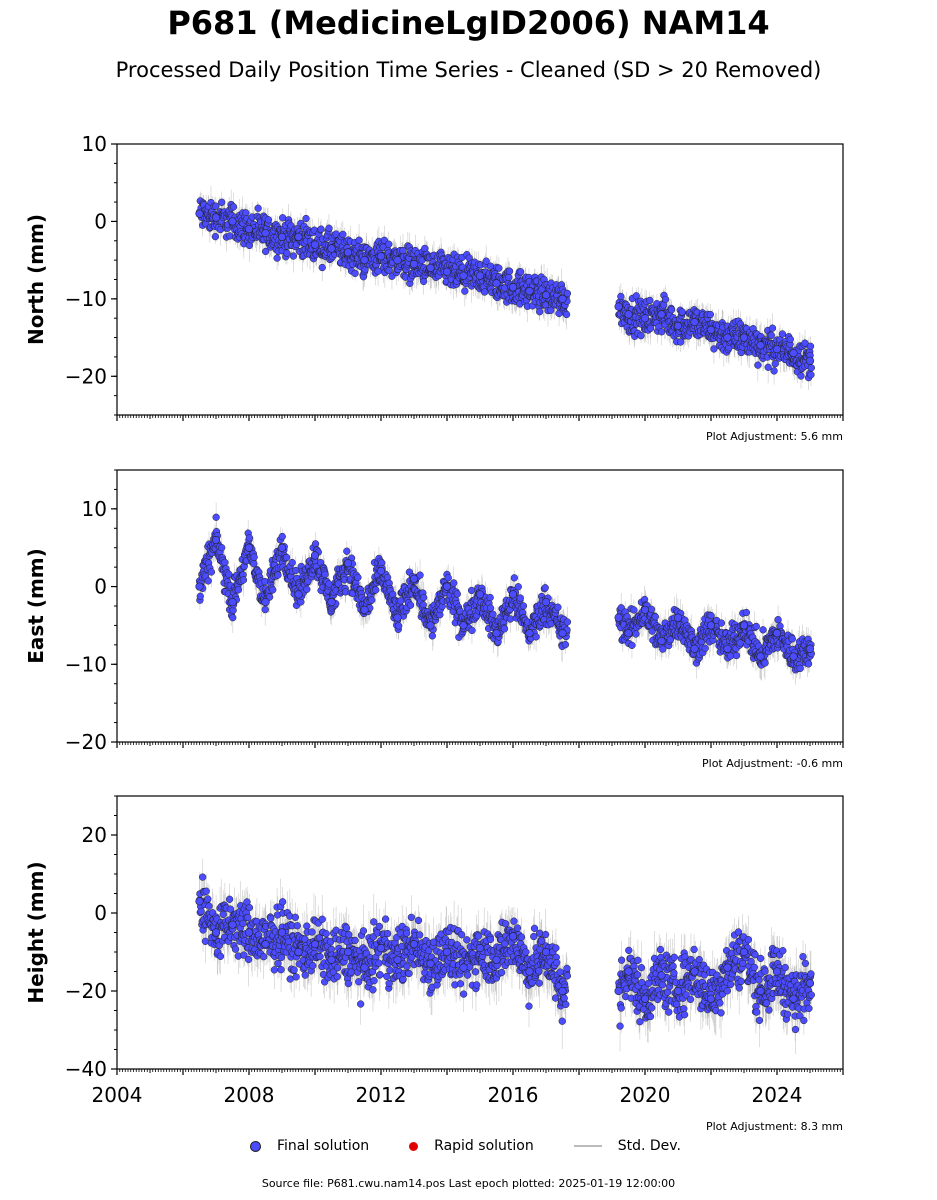 The height and width of the screenshot is (1200, 937). I want to click on legend-line-std, so click(587, 1146).